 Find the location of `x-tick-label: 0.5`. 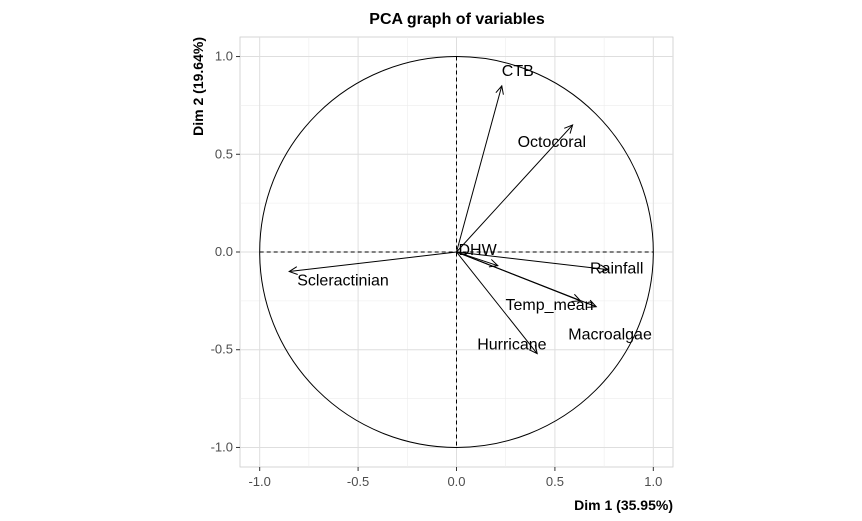

x-tick-label: 0.5 is located at coordinates (555, 481).